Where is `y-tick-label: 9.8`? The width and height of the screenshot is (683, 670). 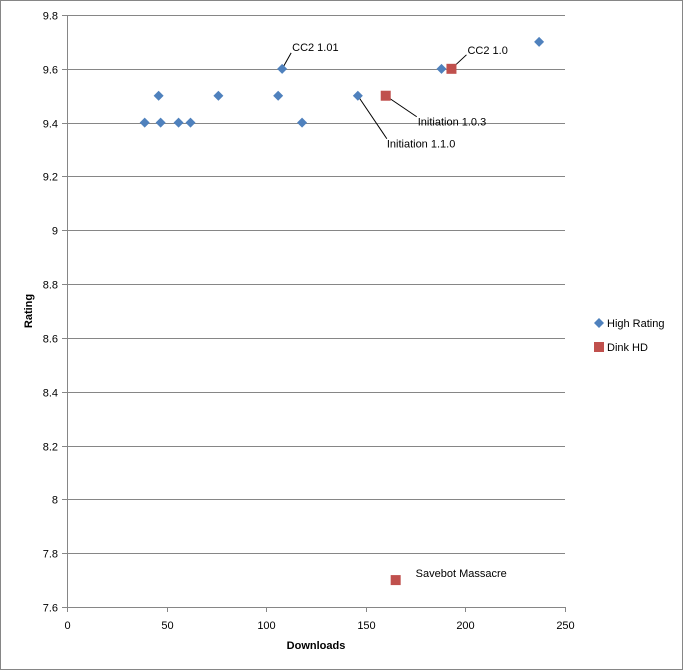 y-tick-label: 9.8 is located at coordinates (50, 17).